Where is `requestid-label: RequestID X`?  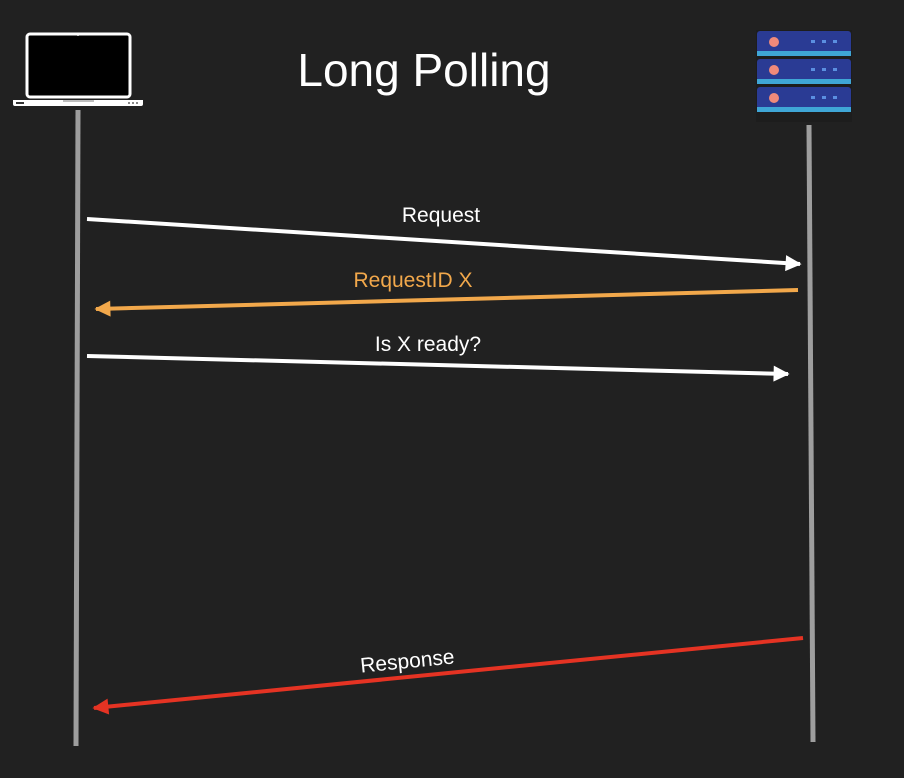 requestid-label: RequestID X is located at coordinates (412, 280).